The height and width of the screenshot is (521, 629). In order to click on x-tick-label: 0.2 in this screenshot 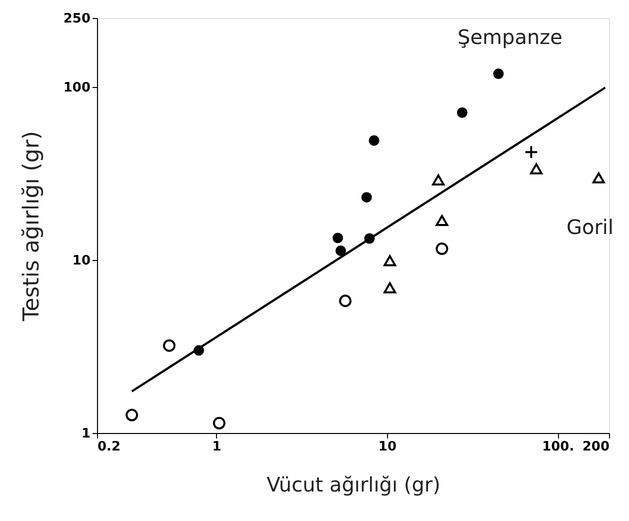, I will do `click(109, 447)`.